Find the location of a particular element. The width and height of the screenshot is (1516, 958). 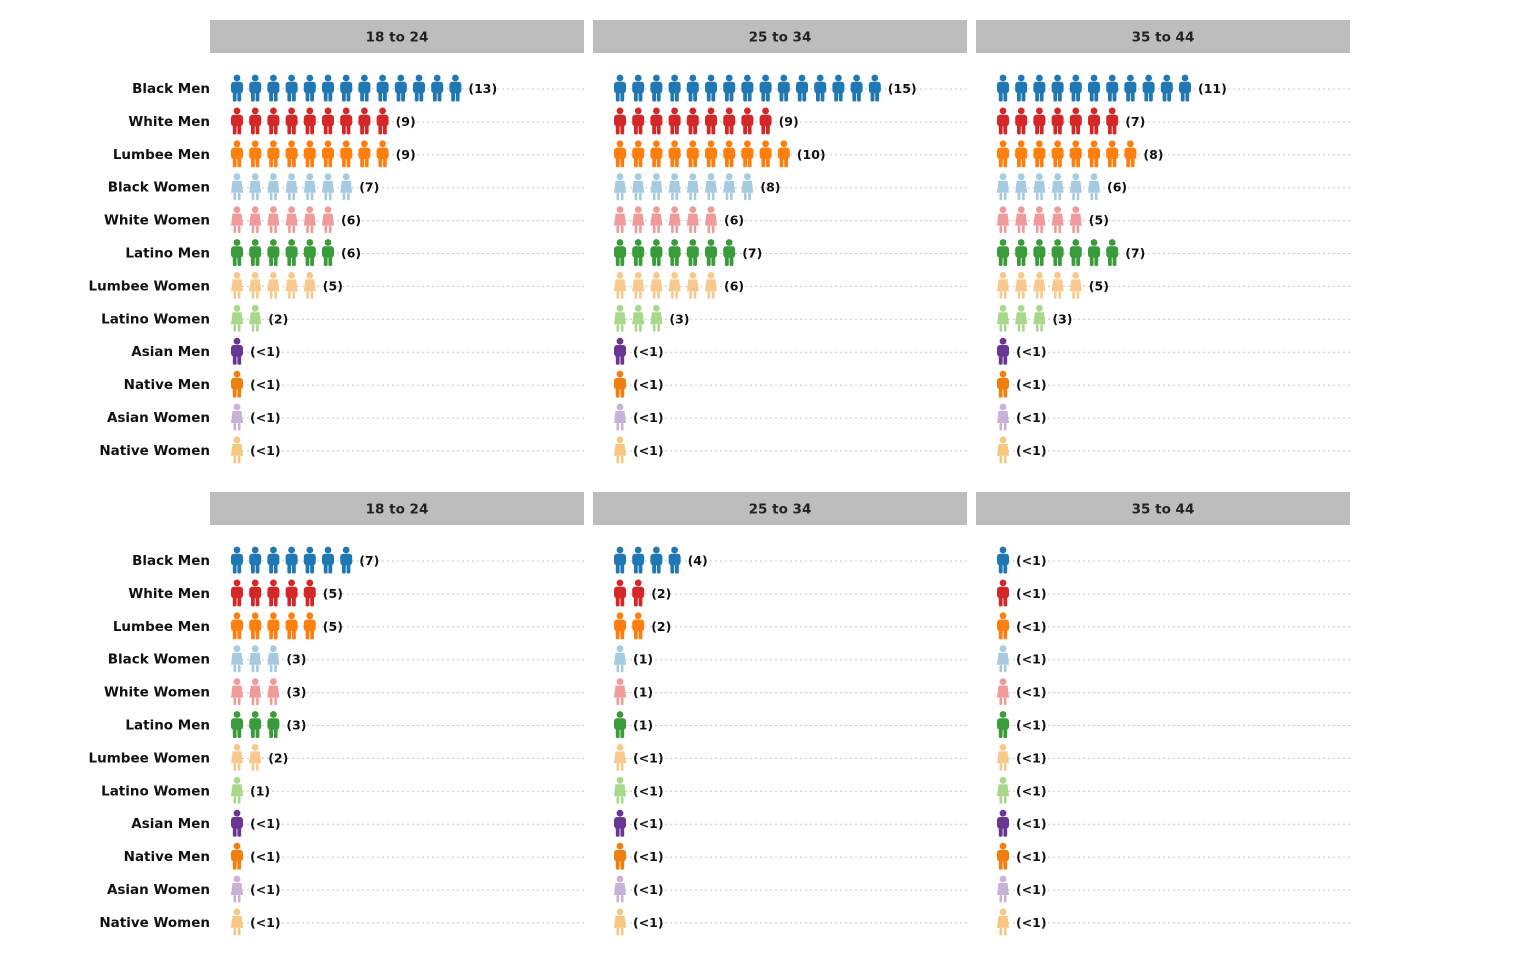

row-white-men: (5) is located at coordinates (407, 593).